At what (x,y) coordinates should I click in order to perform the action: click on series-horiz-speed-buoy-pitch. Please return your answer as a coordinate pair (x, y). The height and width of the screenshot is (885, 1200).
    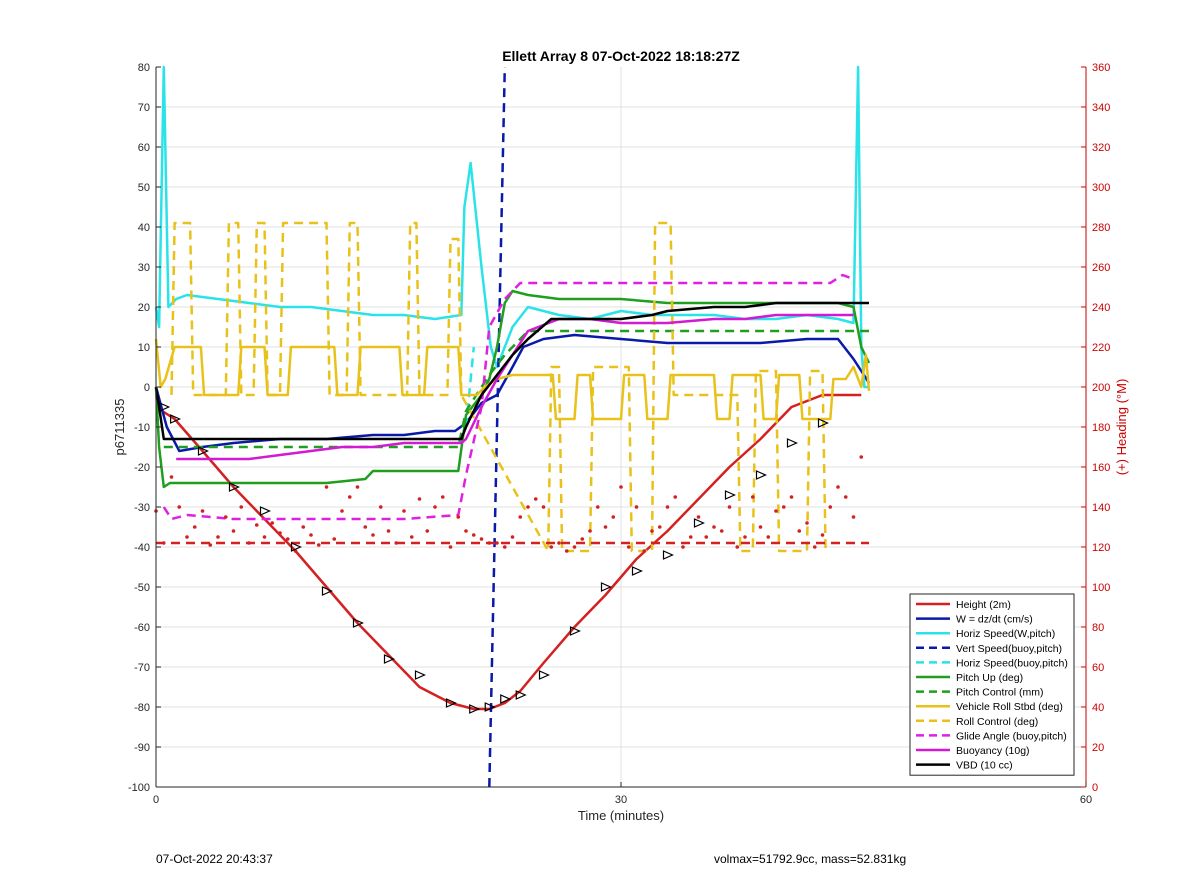
    Looking at the image, I should click on (470, 387).